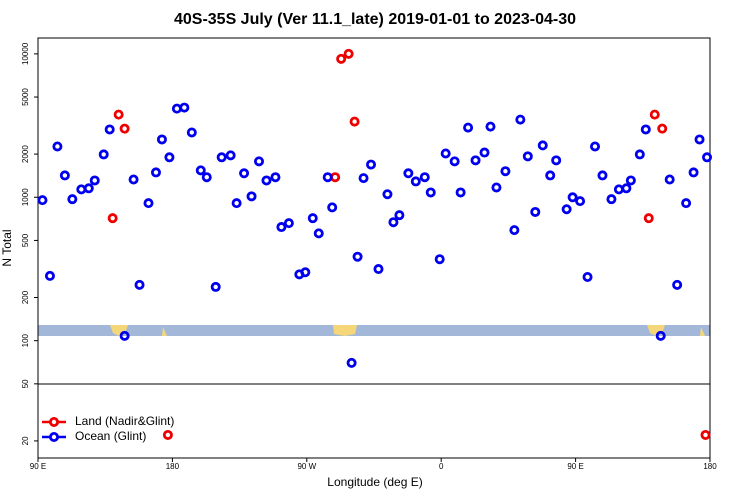 The image size is (750, 500). What do you see at coordinates (25, 383) in the screenshot?
I see `y-tick-label: 50` at bounding box center [25, 383].